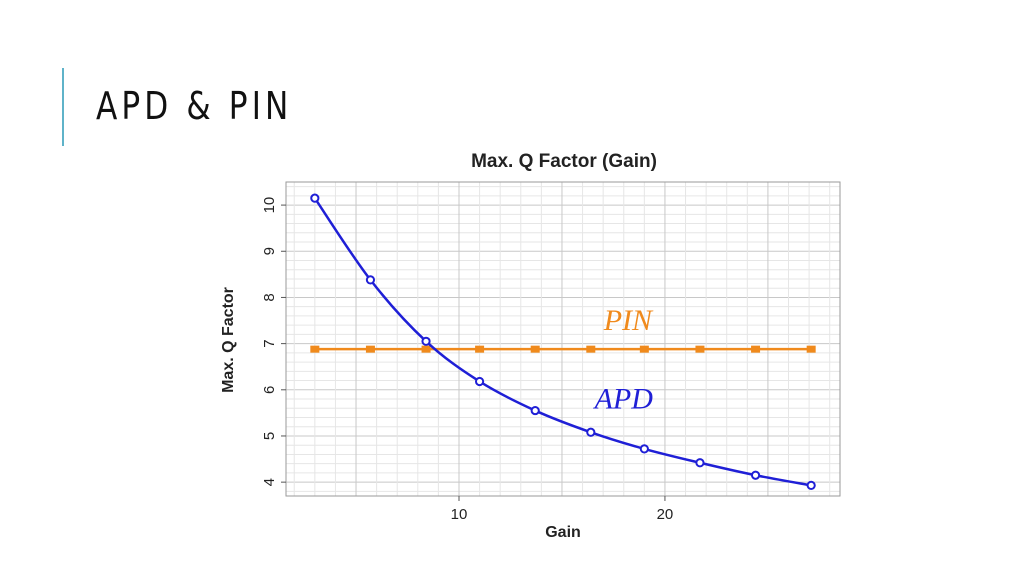 The image size is (1024, 576). Describe the element at coordinates (459, 514) in the screenshot. I see `x-tick-label: 10` at that location.